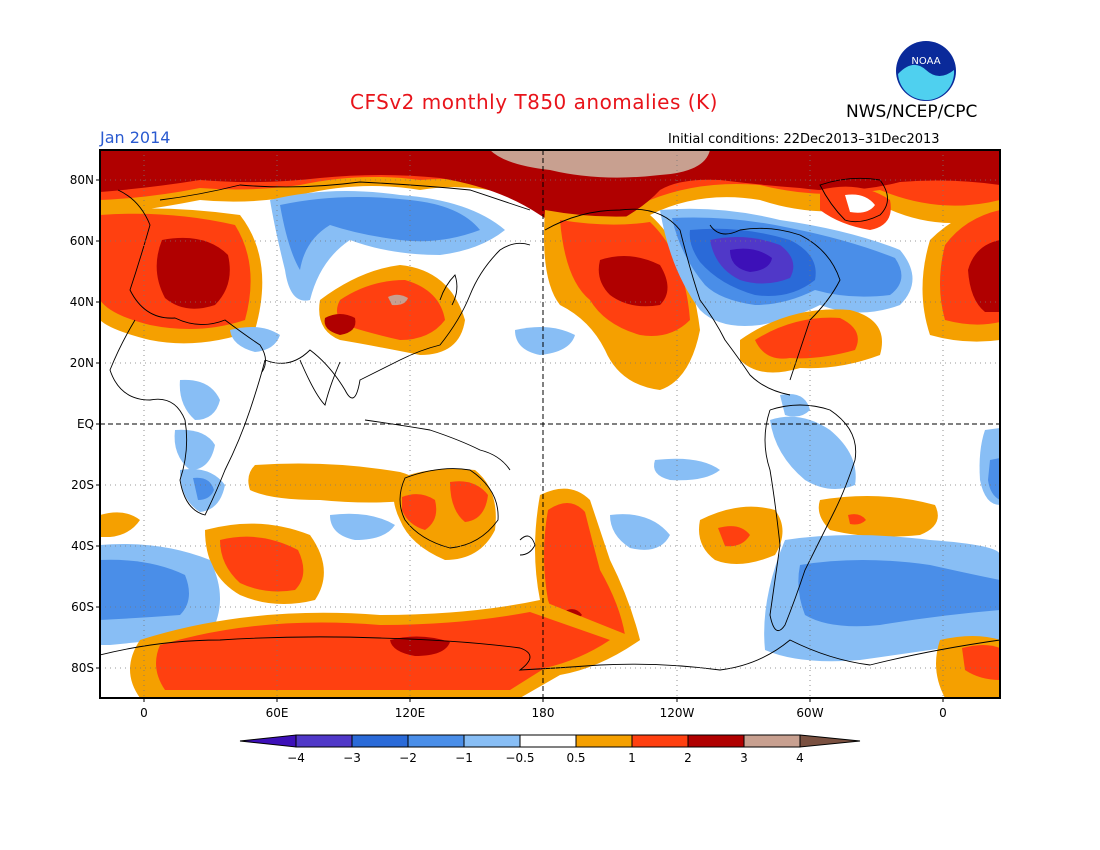  Describe the element at coordinates (203, 488) in the screenshot. I see `africa-cool-3-inner` at that location.